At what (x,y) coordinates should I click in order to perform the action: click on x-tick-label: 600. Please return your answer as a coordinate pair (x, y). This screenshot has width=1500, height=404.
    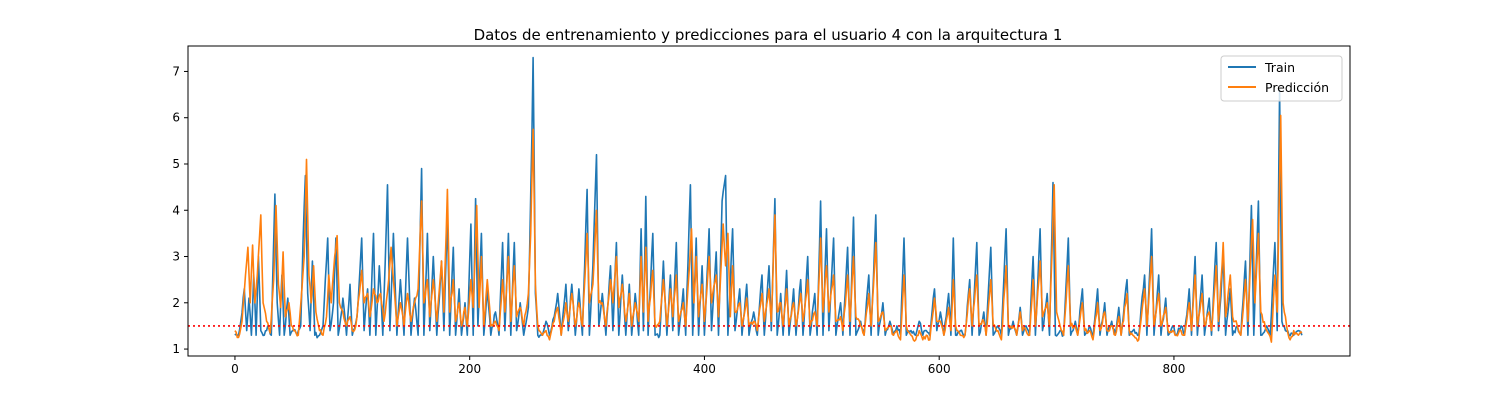
    Looking at the image, I should click on (939, 369).